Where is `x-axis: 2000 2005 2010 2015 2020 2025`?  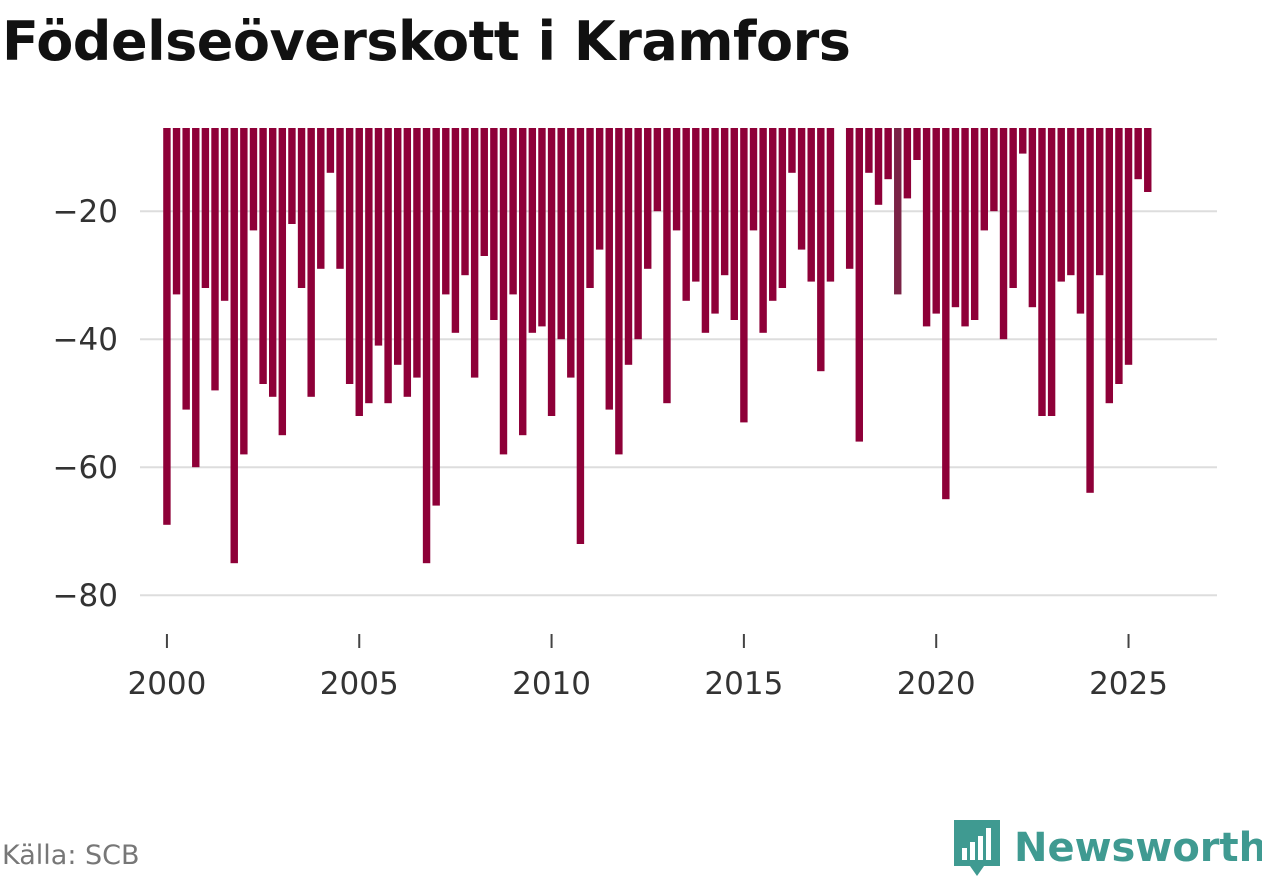 x-axis: 2000 2005 2010 2015 2020 2025 is located at coordinates (647, 668).